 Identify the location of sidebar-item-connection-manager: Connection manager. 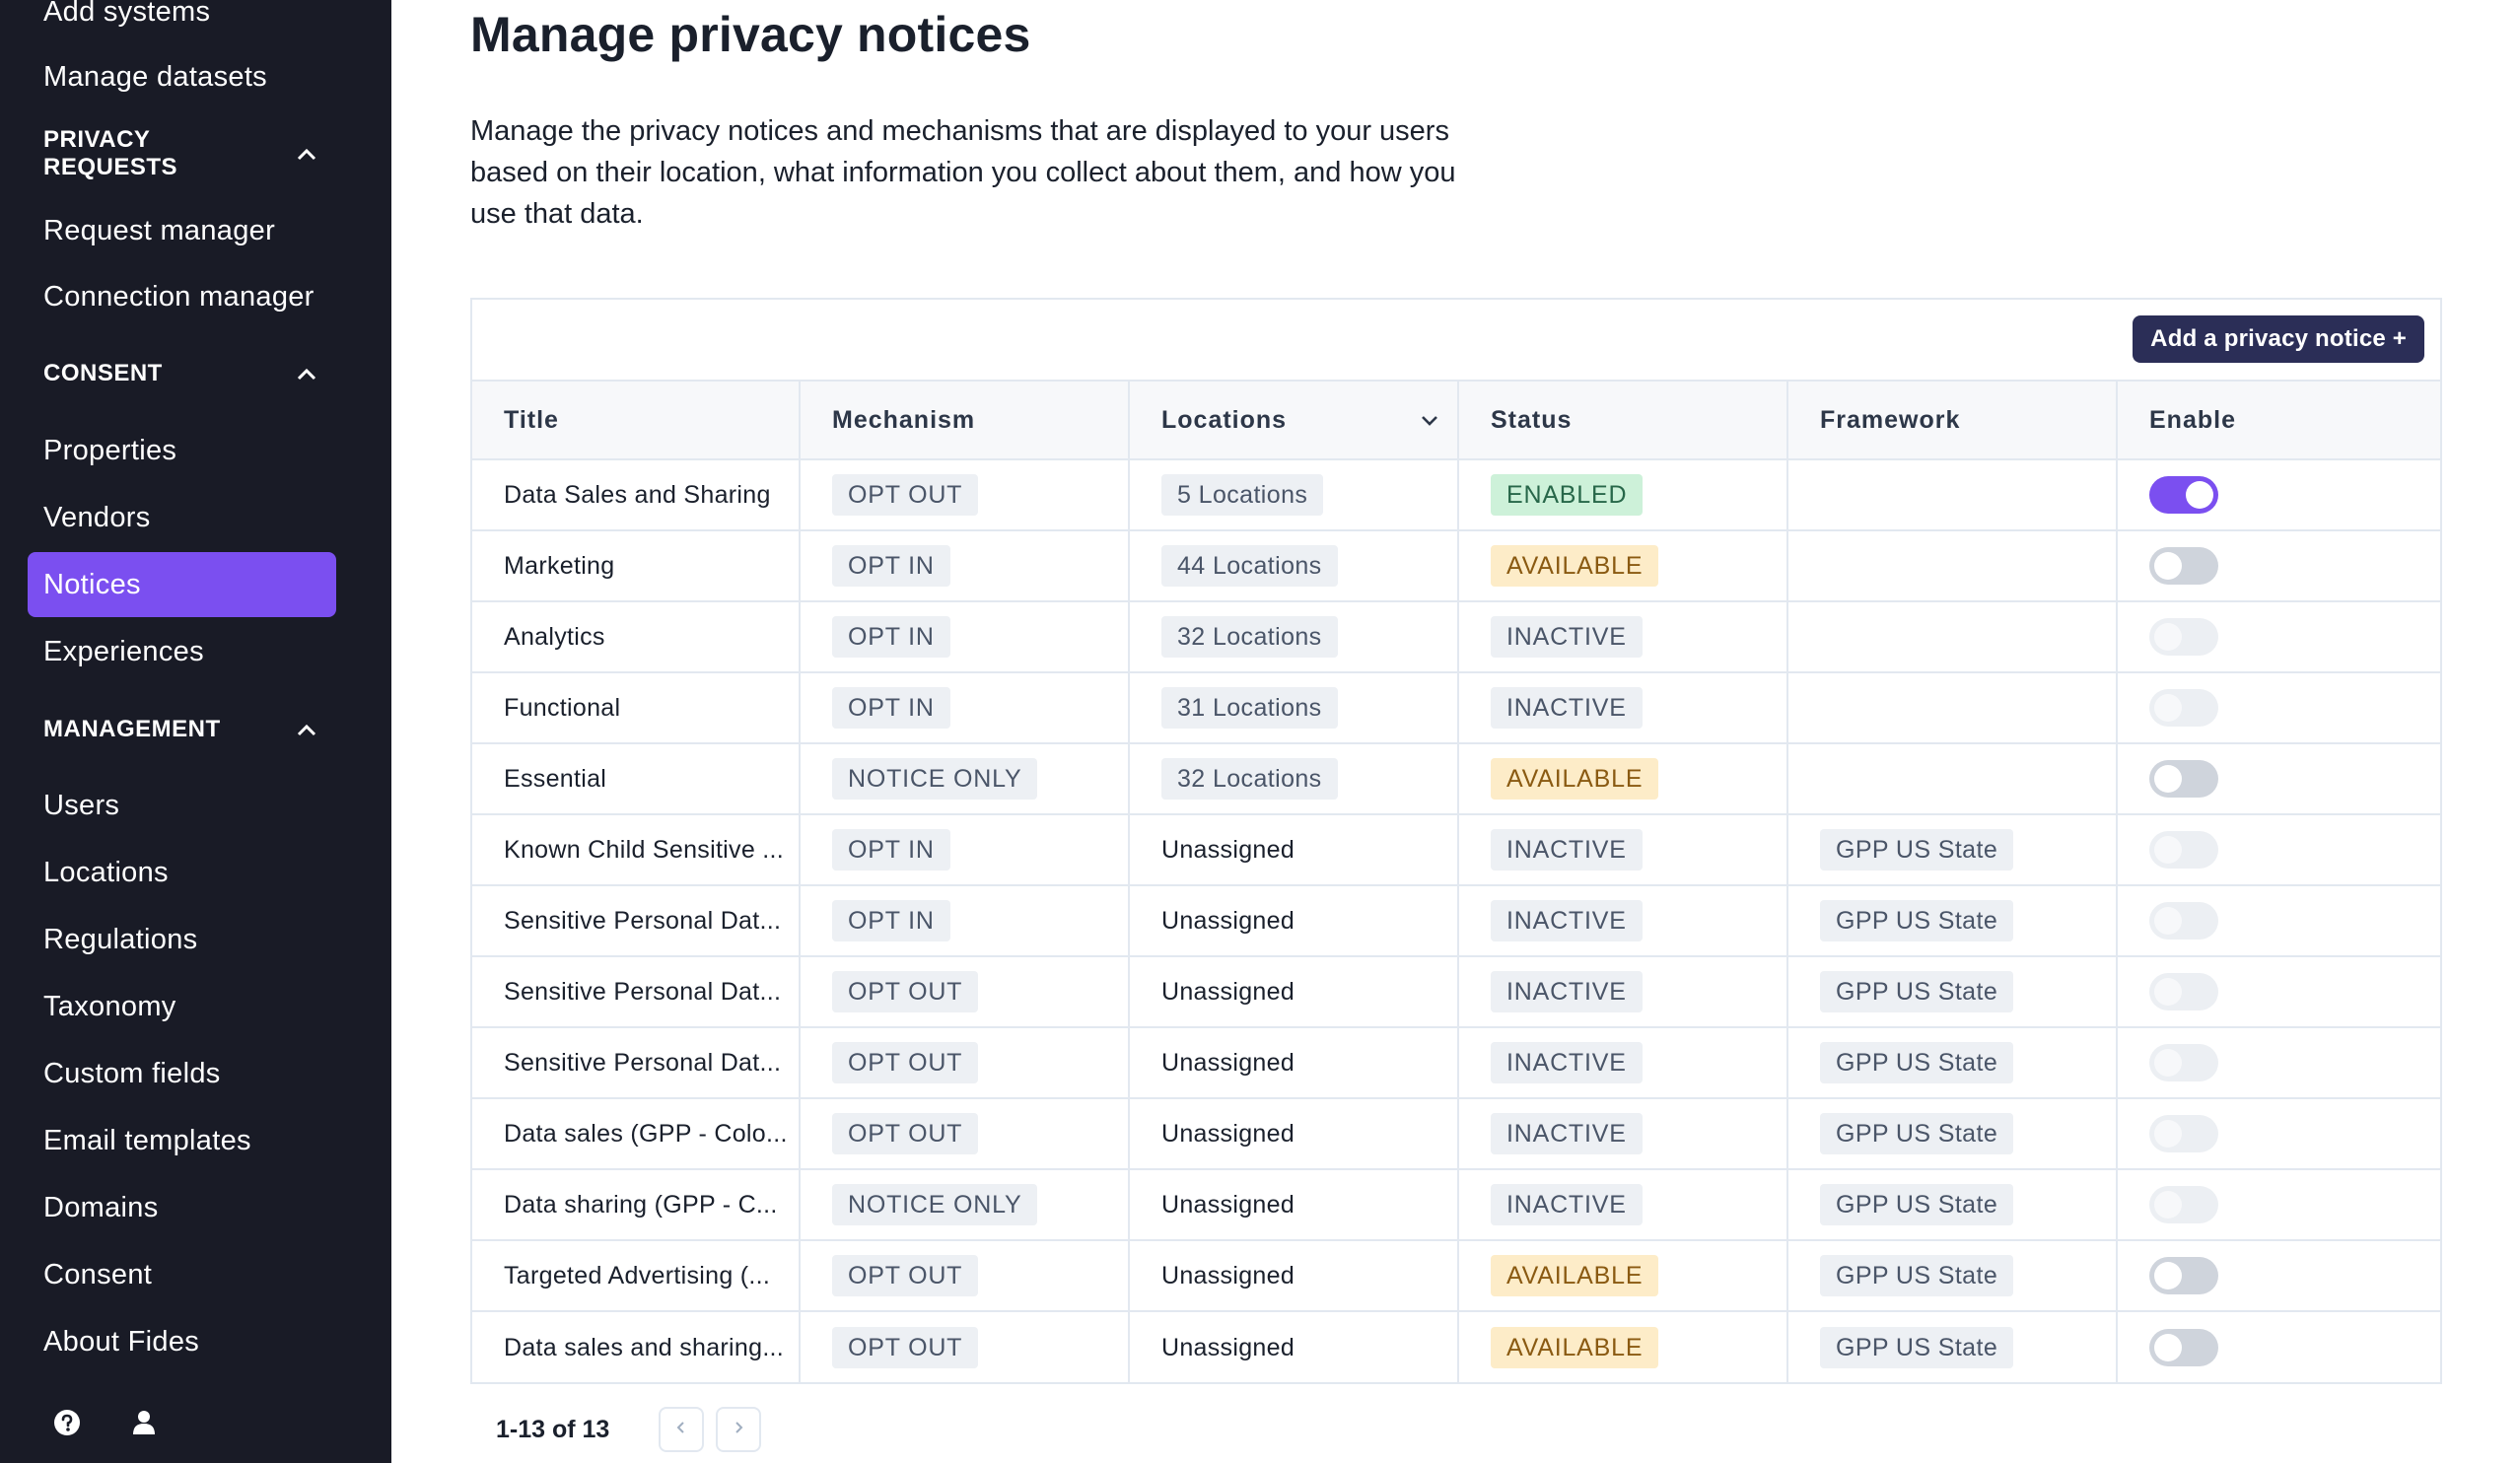
(179, 296).